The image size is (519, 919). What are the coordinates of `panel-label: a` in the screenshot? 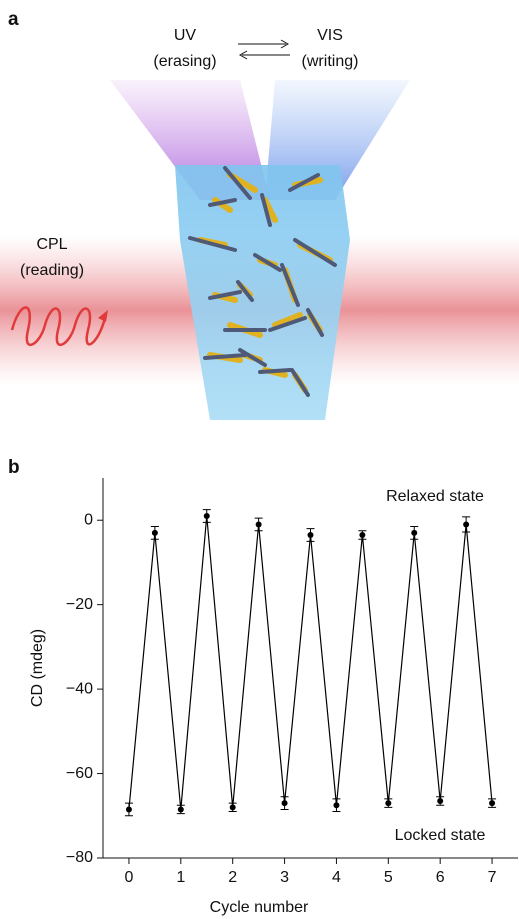 It's located at (13, 19).